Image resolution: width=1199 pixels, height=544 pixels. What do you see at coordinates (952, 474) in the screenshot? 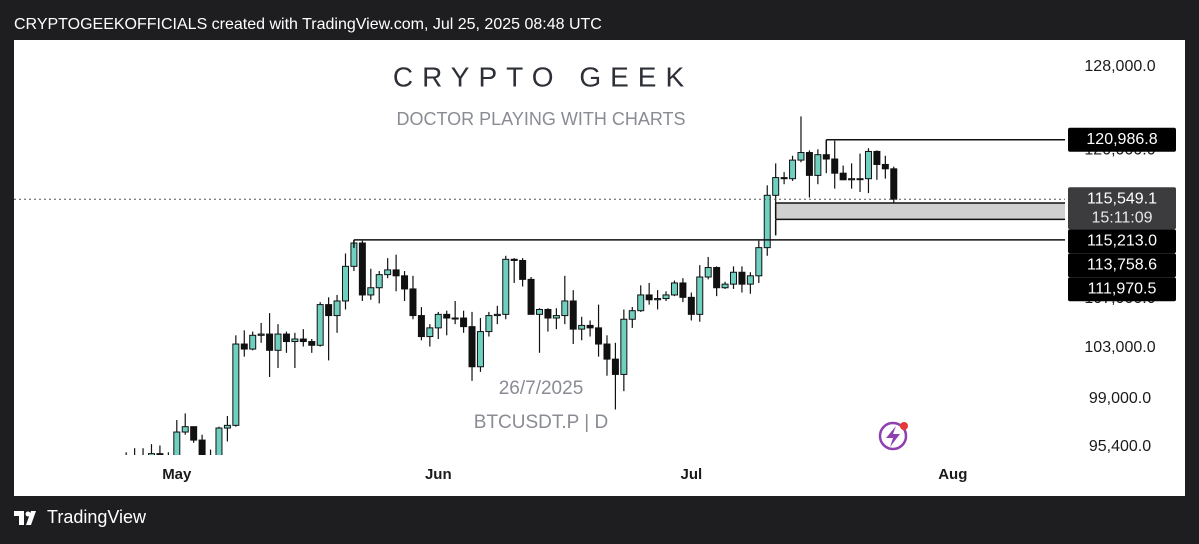
I see `x-tick-label: Aug` at bounding box center [952, 474].